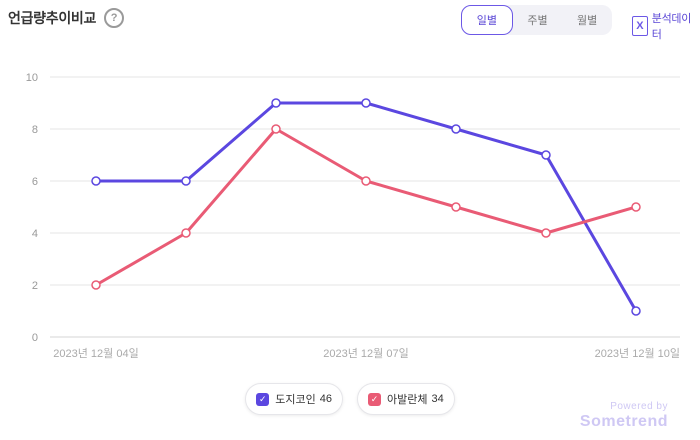 The height and width of the screenshot is (440, 700). Describe the element at coordinates (437, 399) in the screenshot. I see `legend-series-count: 34` at that location.